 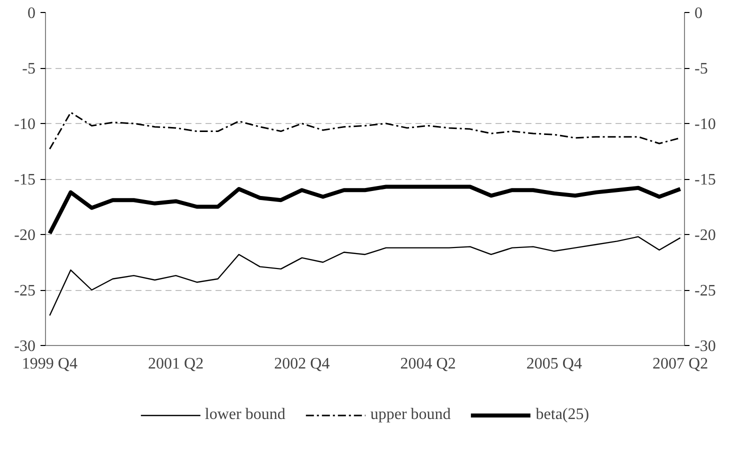 I want to click on x-tick-label: 2007 Q2, so click(x=680, y=364).